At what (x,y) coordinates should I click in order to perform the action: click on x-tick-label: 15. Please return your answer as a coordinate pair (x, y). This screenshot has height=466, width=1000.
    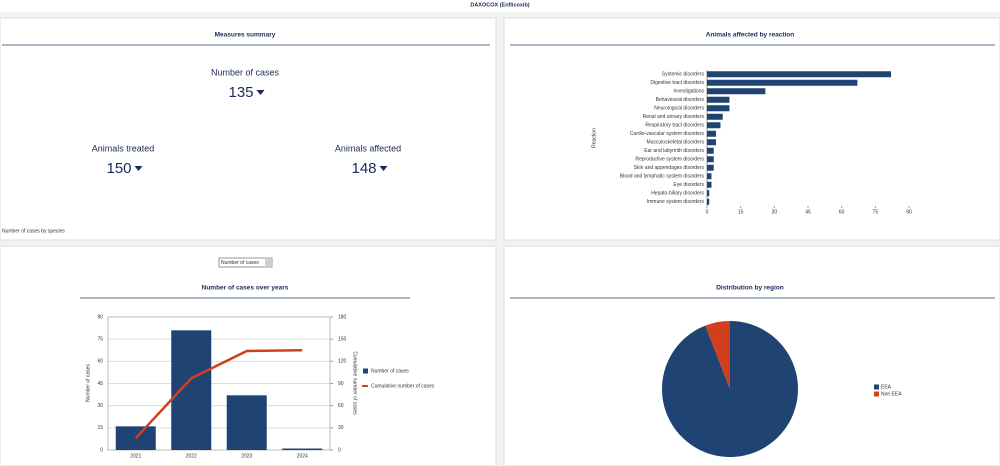
    Looking at the image, I should click on (741, 212).